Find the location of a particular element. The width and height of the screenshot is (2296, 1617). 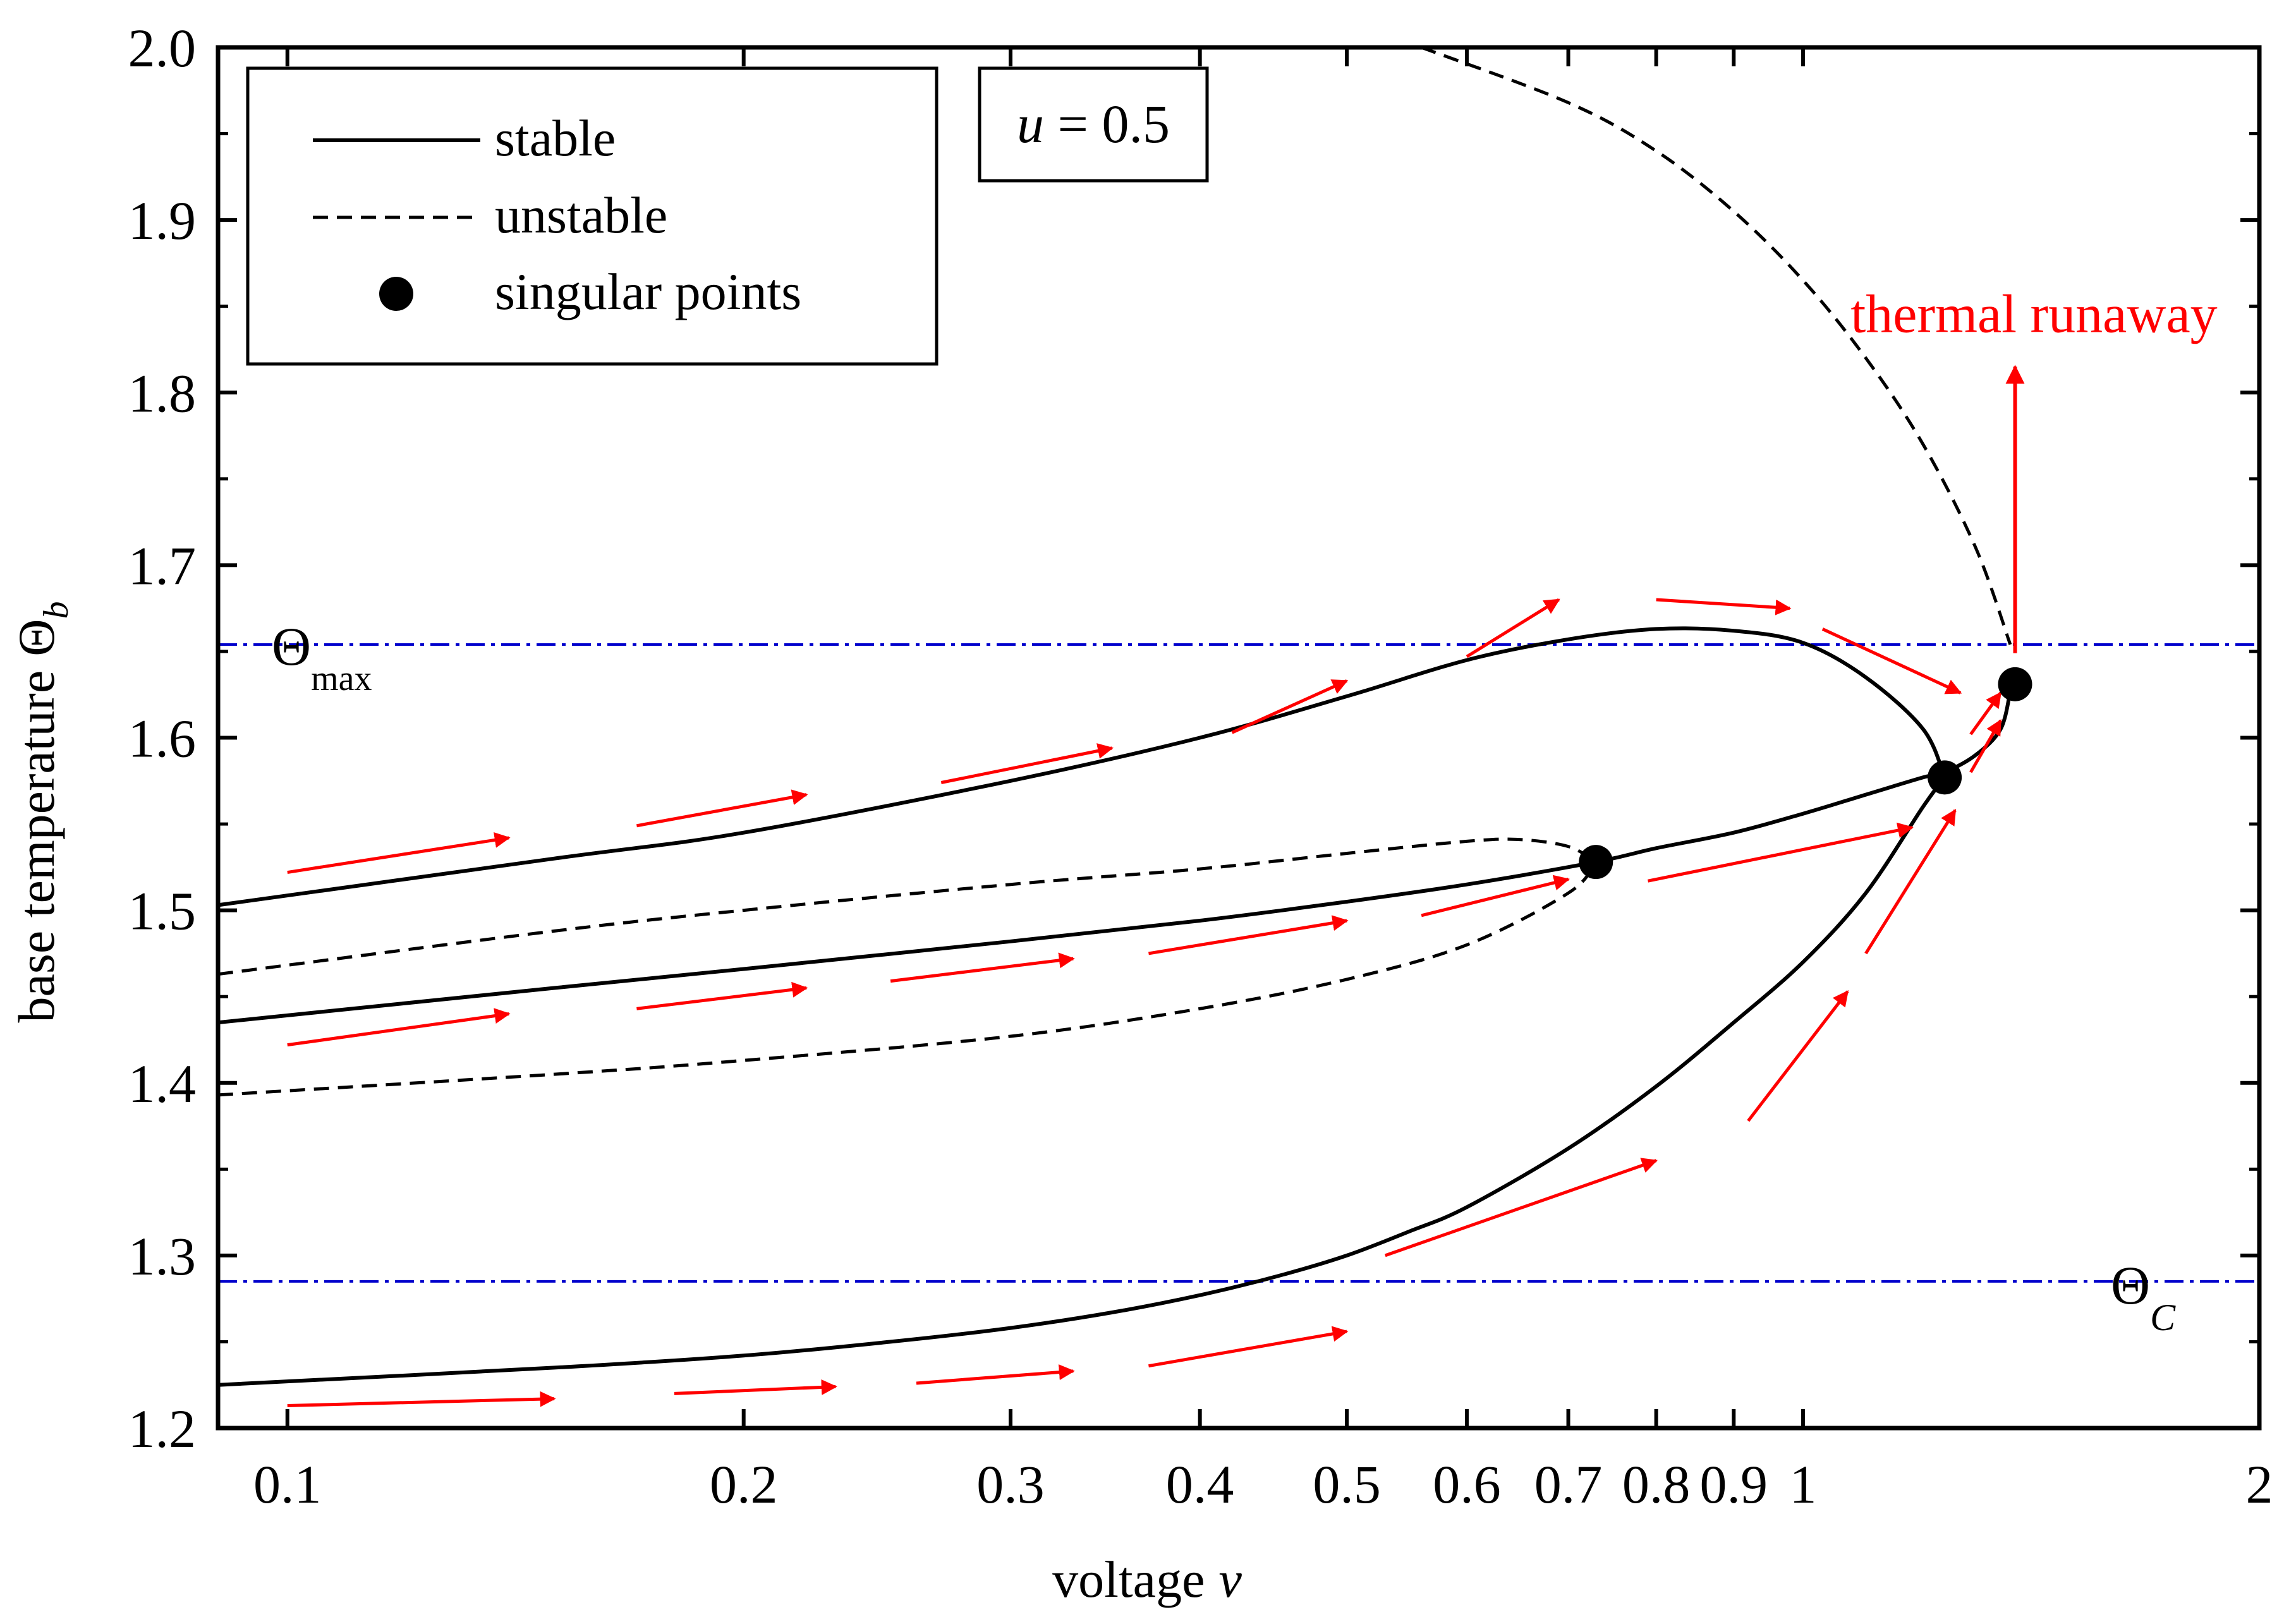

y-axis-label-var: Θ is located at coordinates (36, 638).